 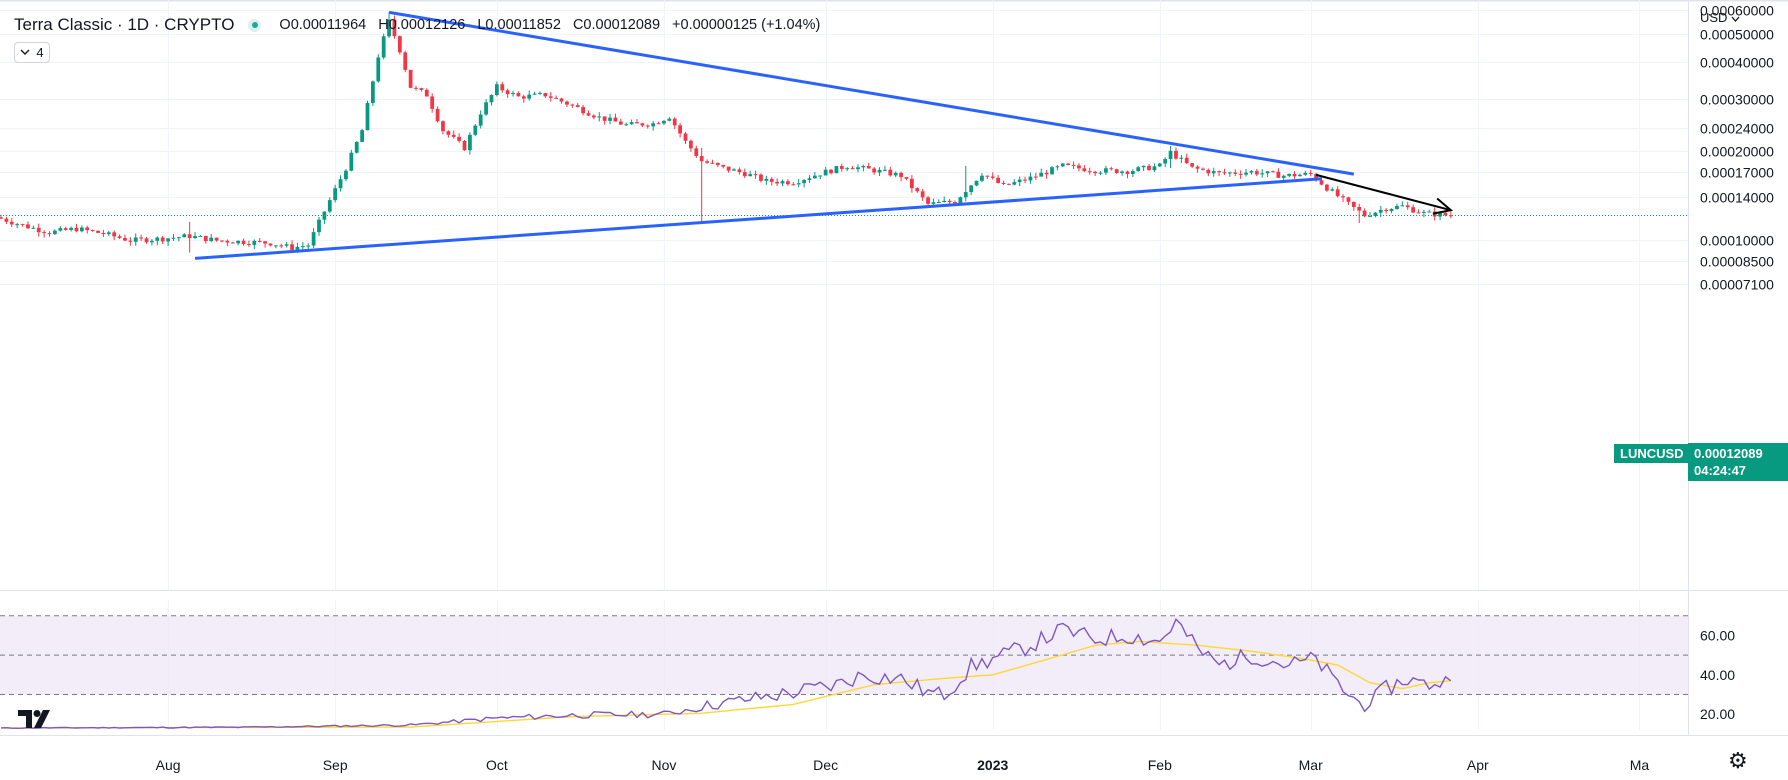 What do you see at coordinates (622, 25) in the screenshot?
I see `close-value: 0.00012089` at bounding box center [622, 25].